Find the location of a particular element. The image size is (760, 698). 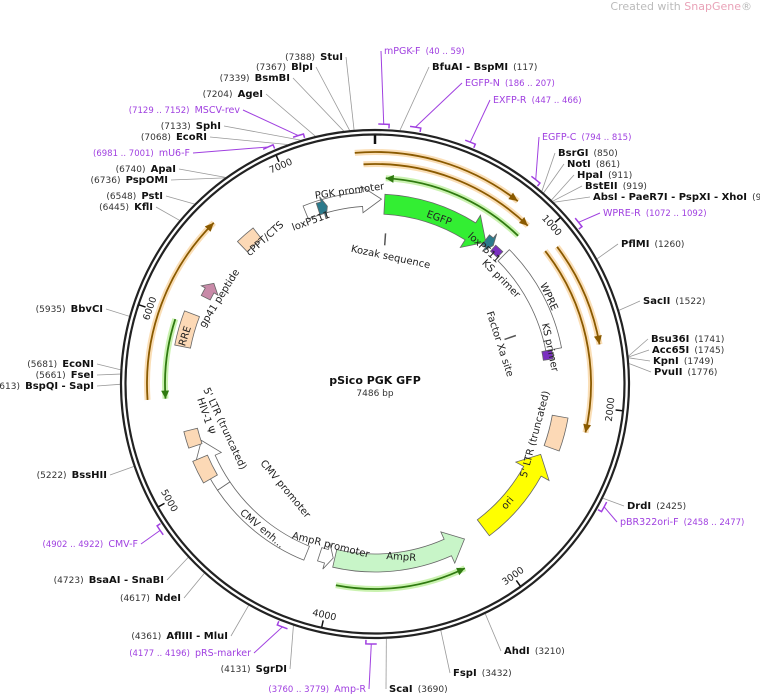

orange-arc-top-outer-arrowhead is located at coordinates (513, 197).